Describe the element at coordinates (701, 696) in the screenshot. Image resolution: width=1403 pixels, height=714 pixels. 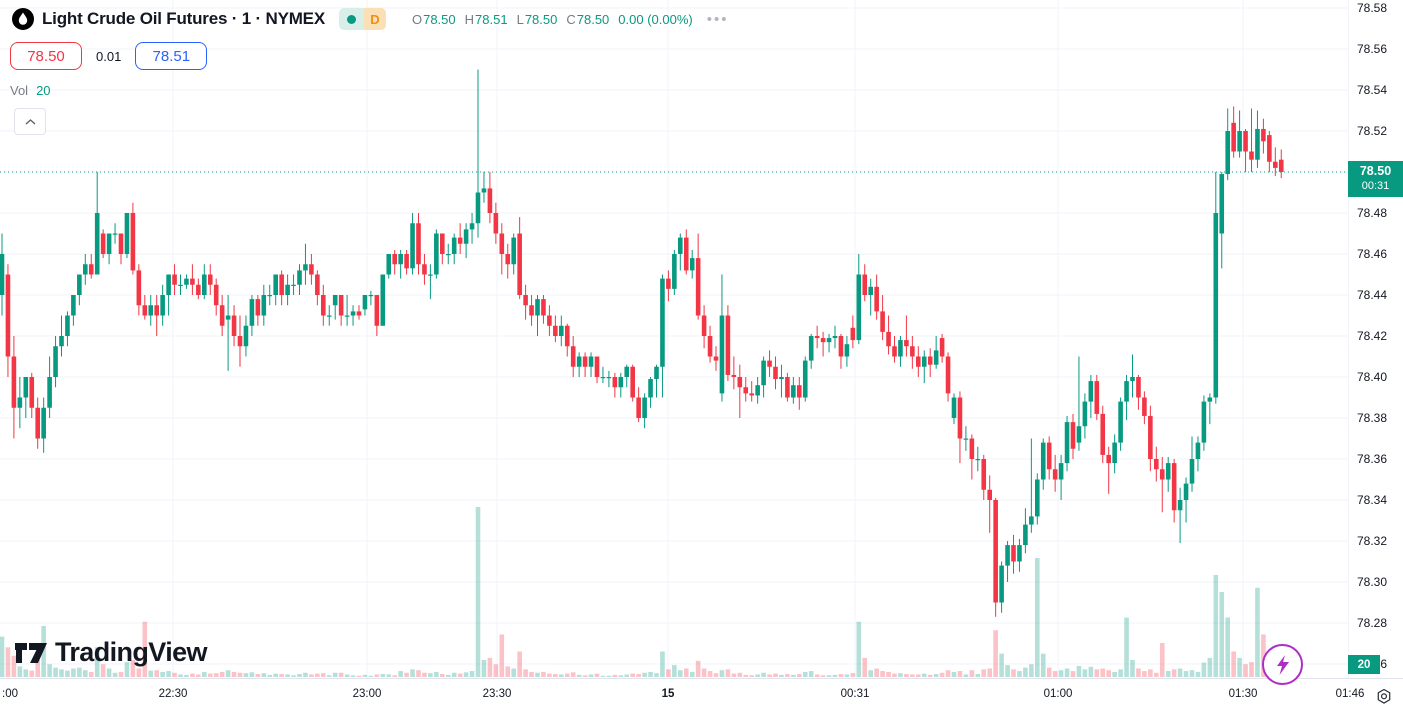
I see `time-axis: :00 22:30 23:00 23:30 15 00:31 01:00 01:30 01:46` at that location.